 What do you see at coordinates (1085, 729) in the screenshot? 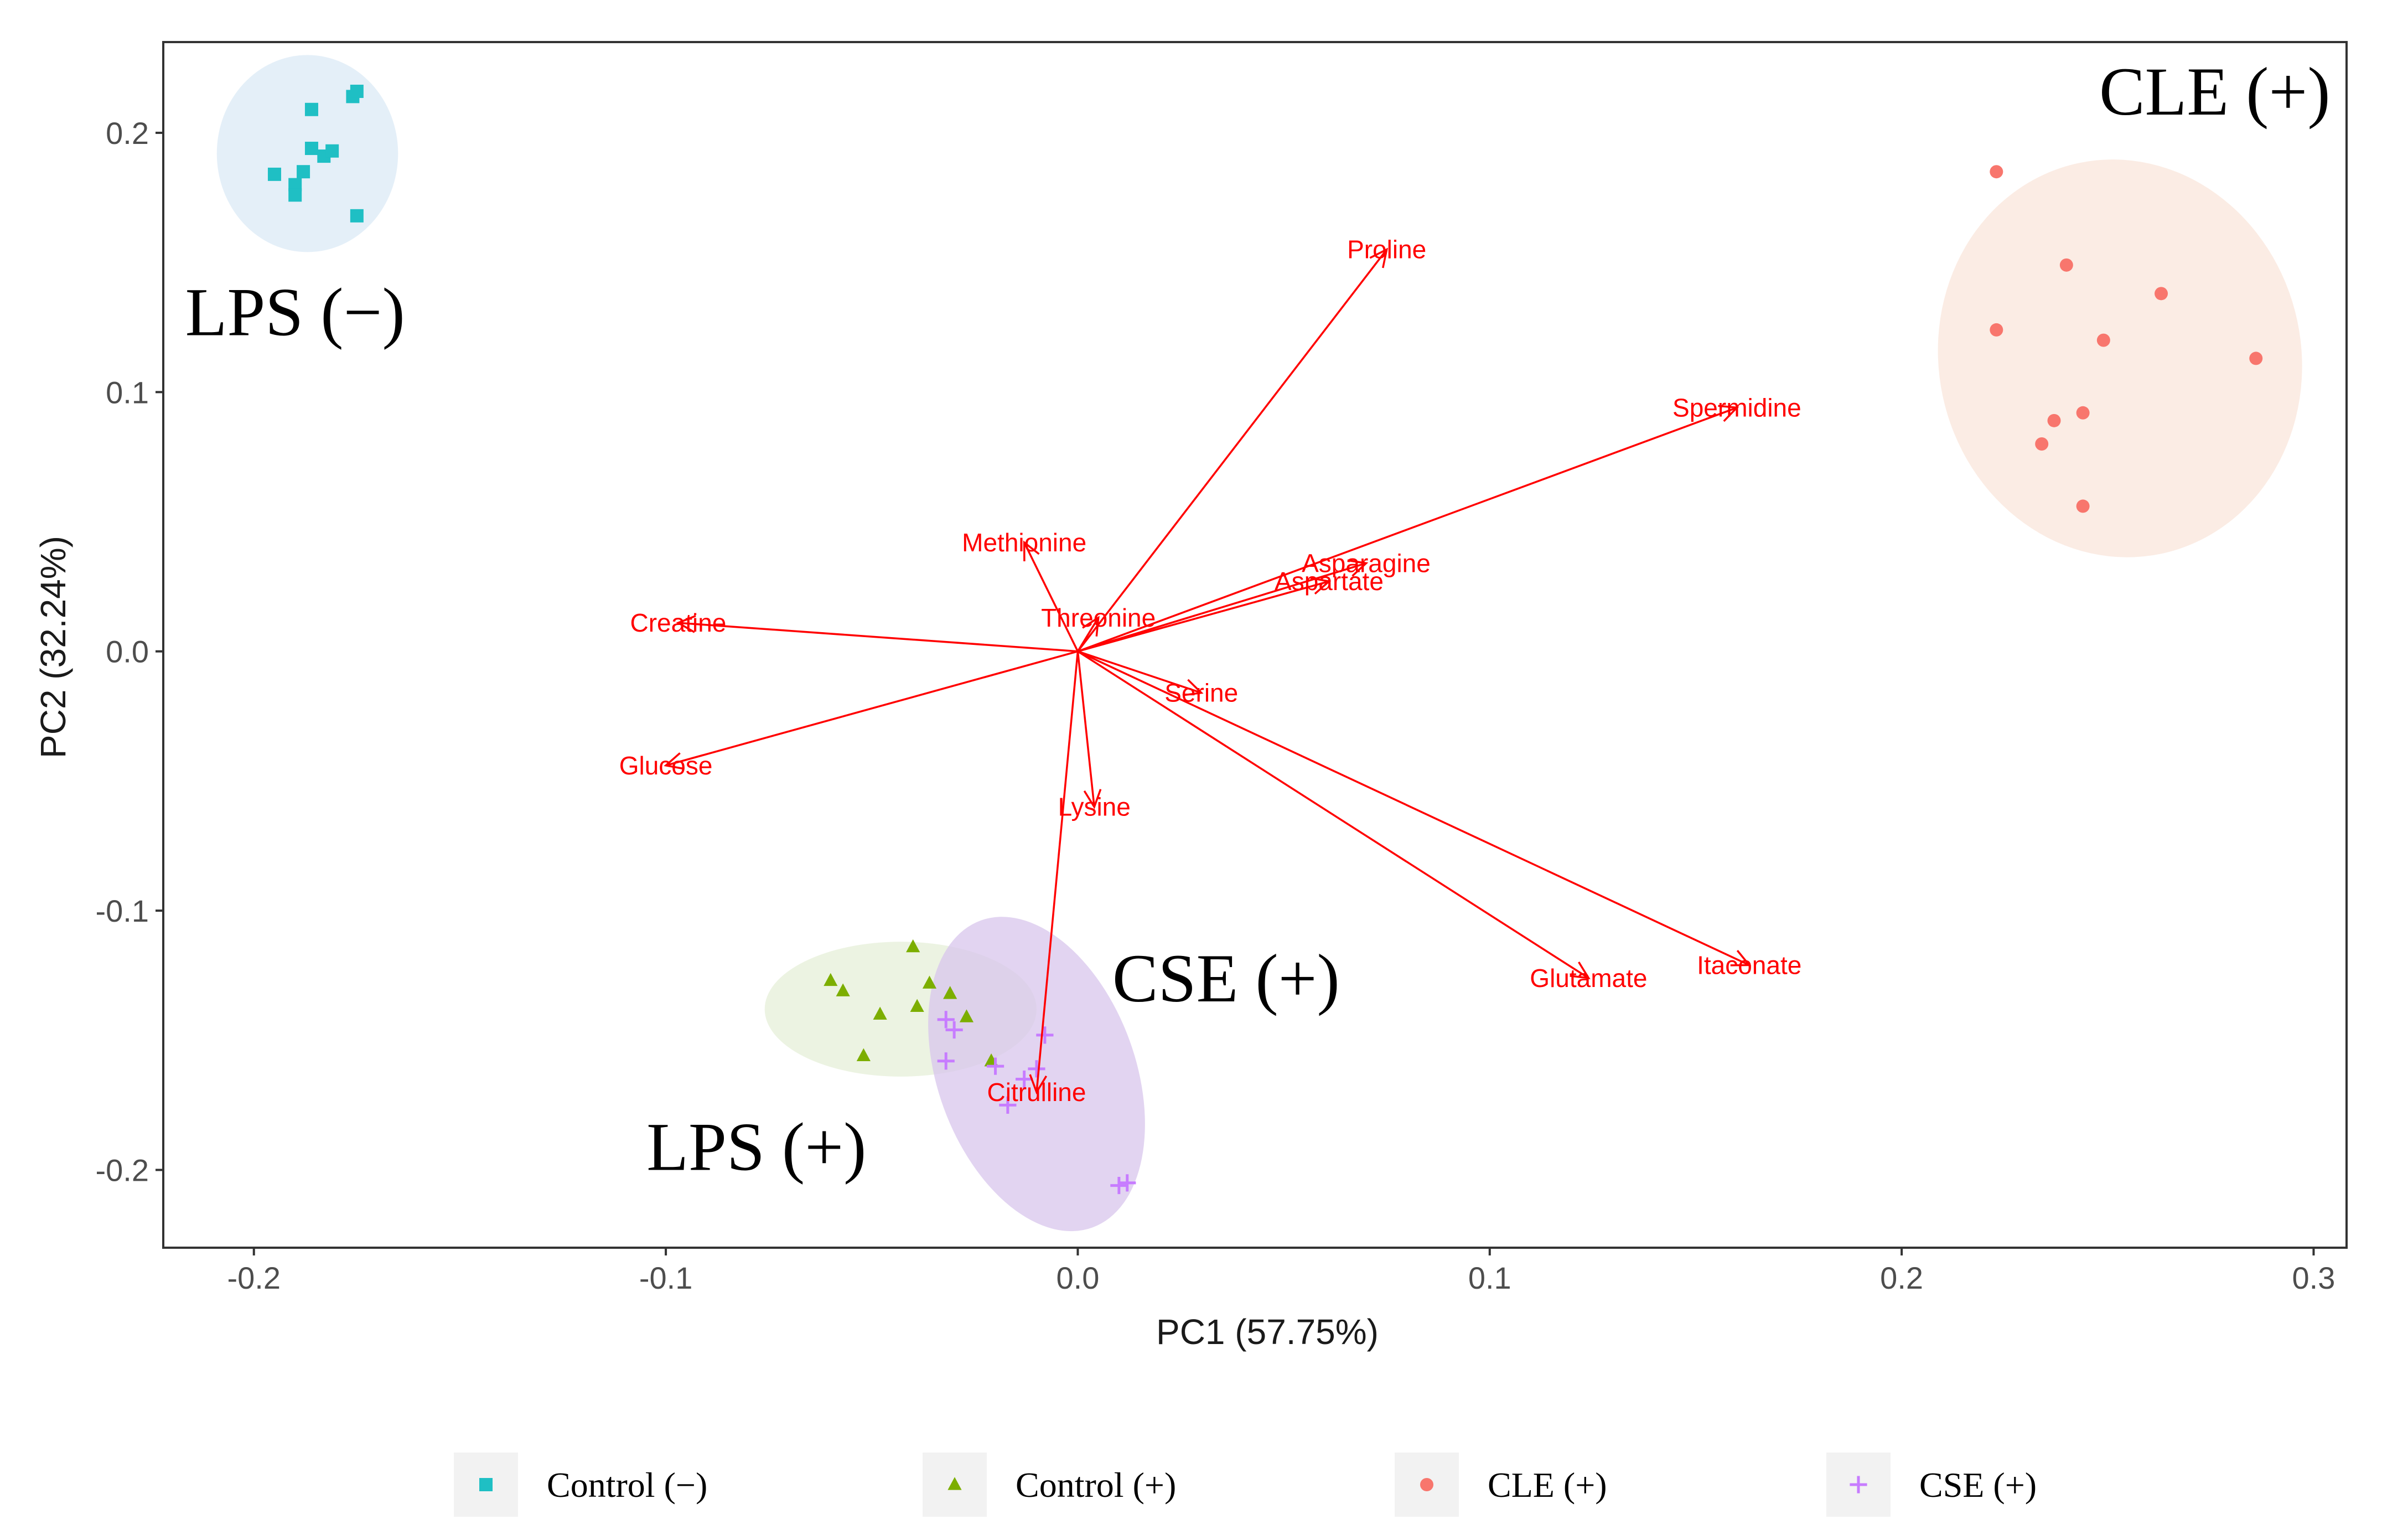
I see `loading-arrow-lysine` at bounding box center [1085, 729].